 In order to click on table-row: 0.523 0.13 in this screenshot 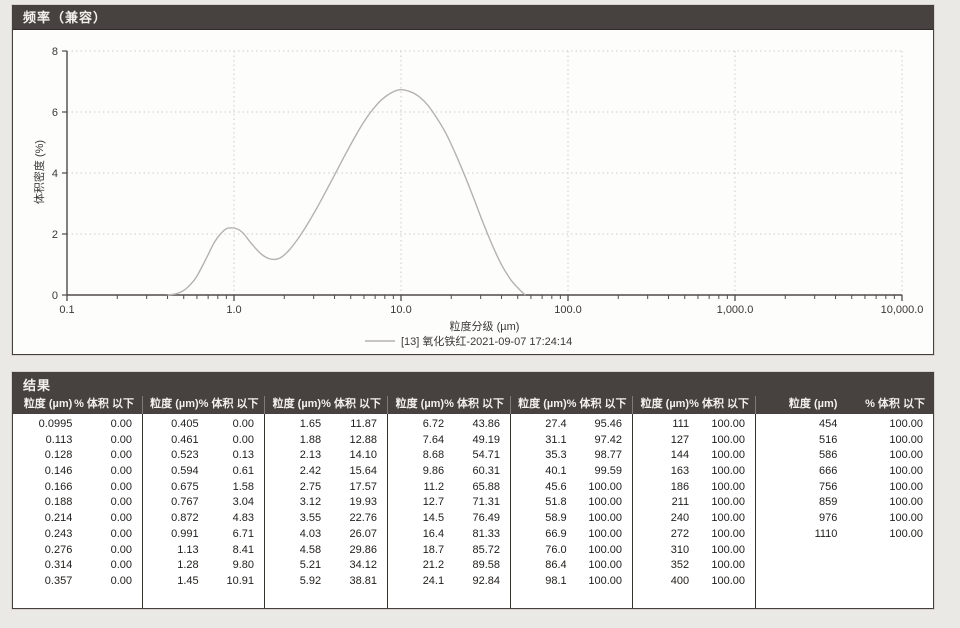, I will do `click(203, 456)`.